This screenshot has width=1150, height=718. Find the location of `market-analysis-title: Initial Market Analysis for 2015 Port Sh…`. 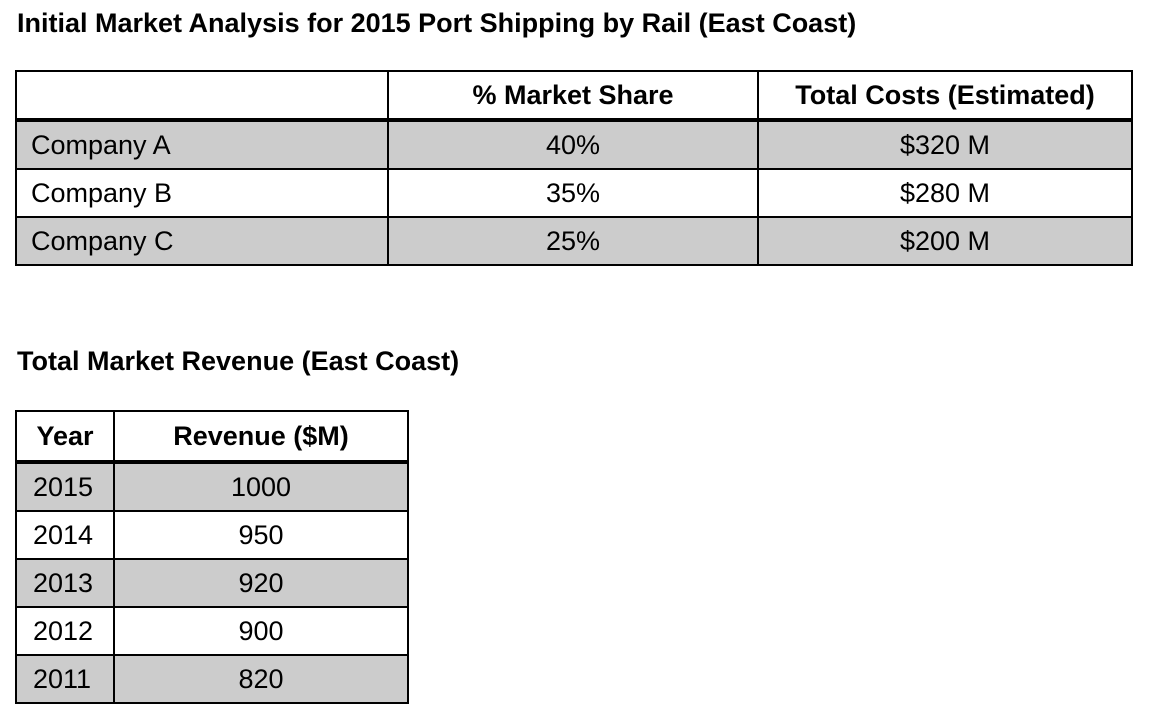

market-analysis-title: Initial Market Analysis for 2015 Port Sh… is located at coordinates (436, 23).